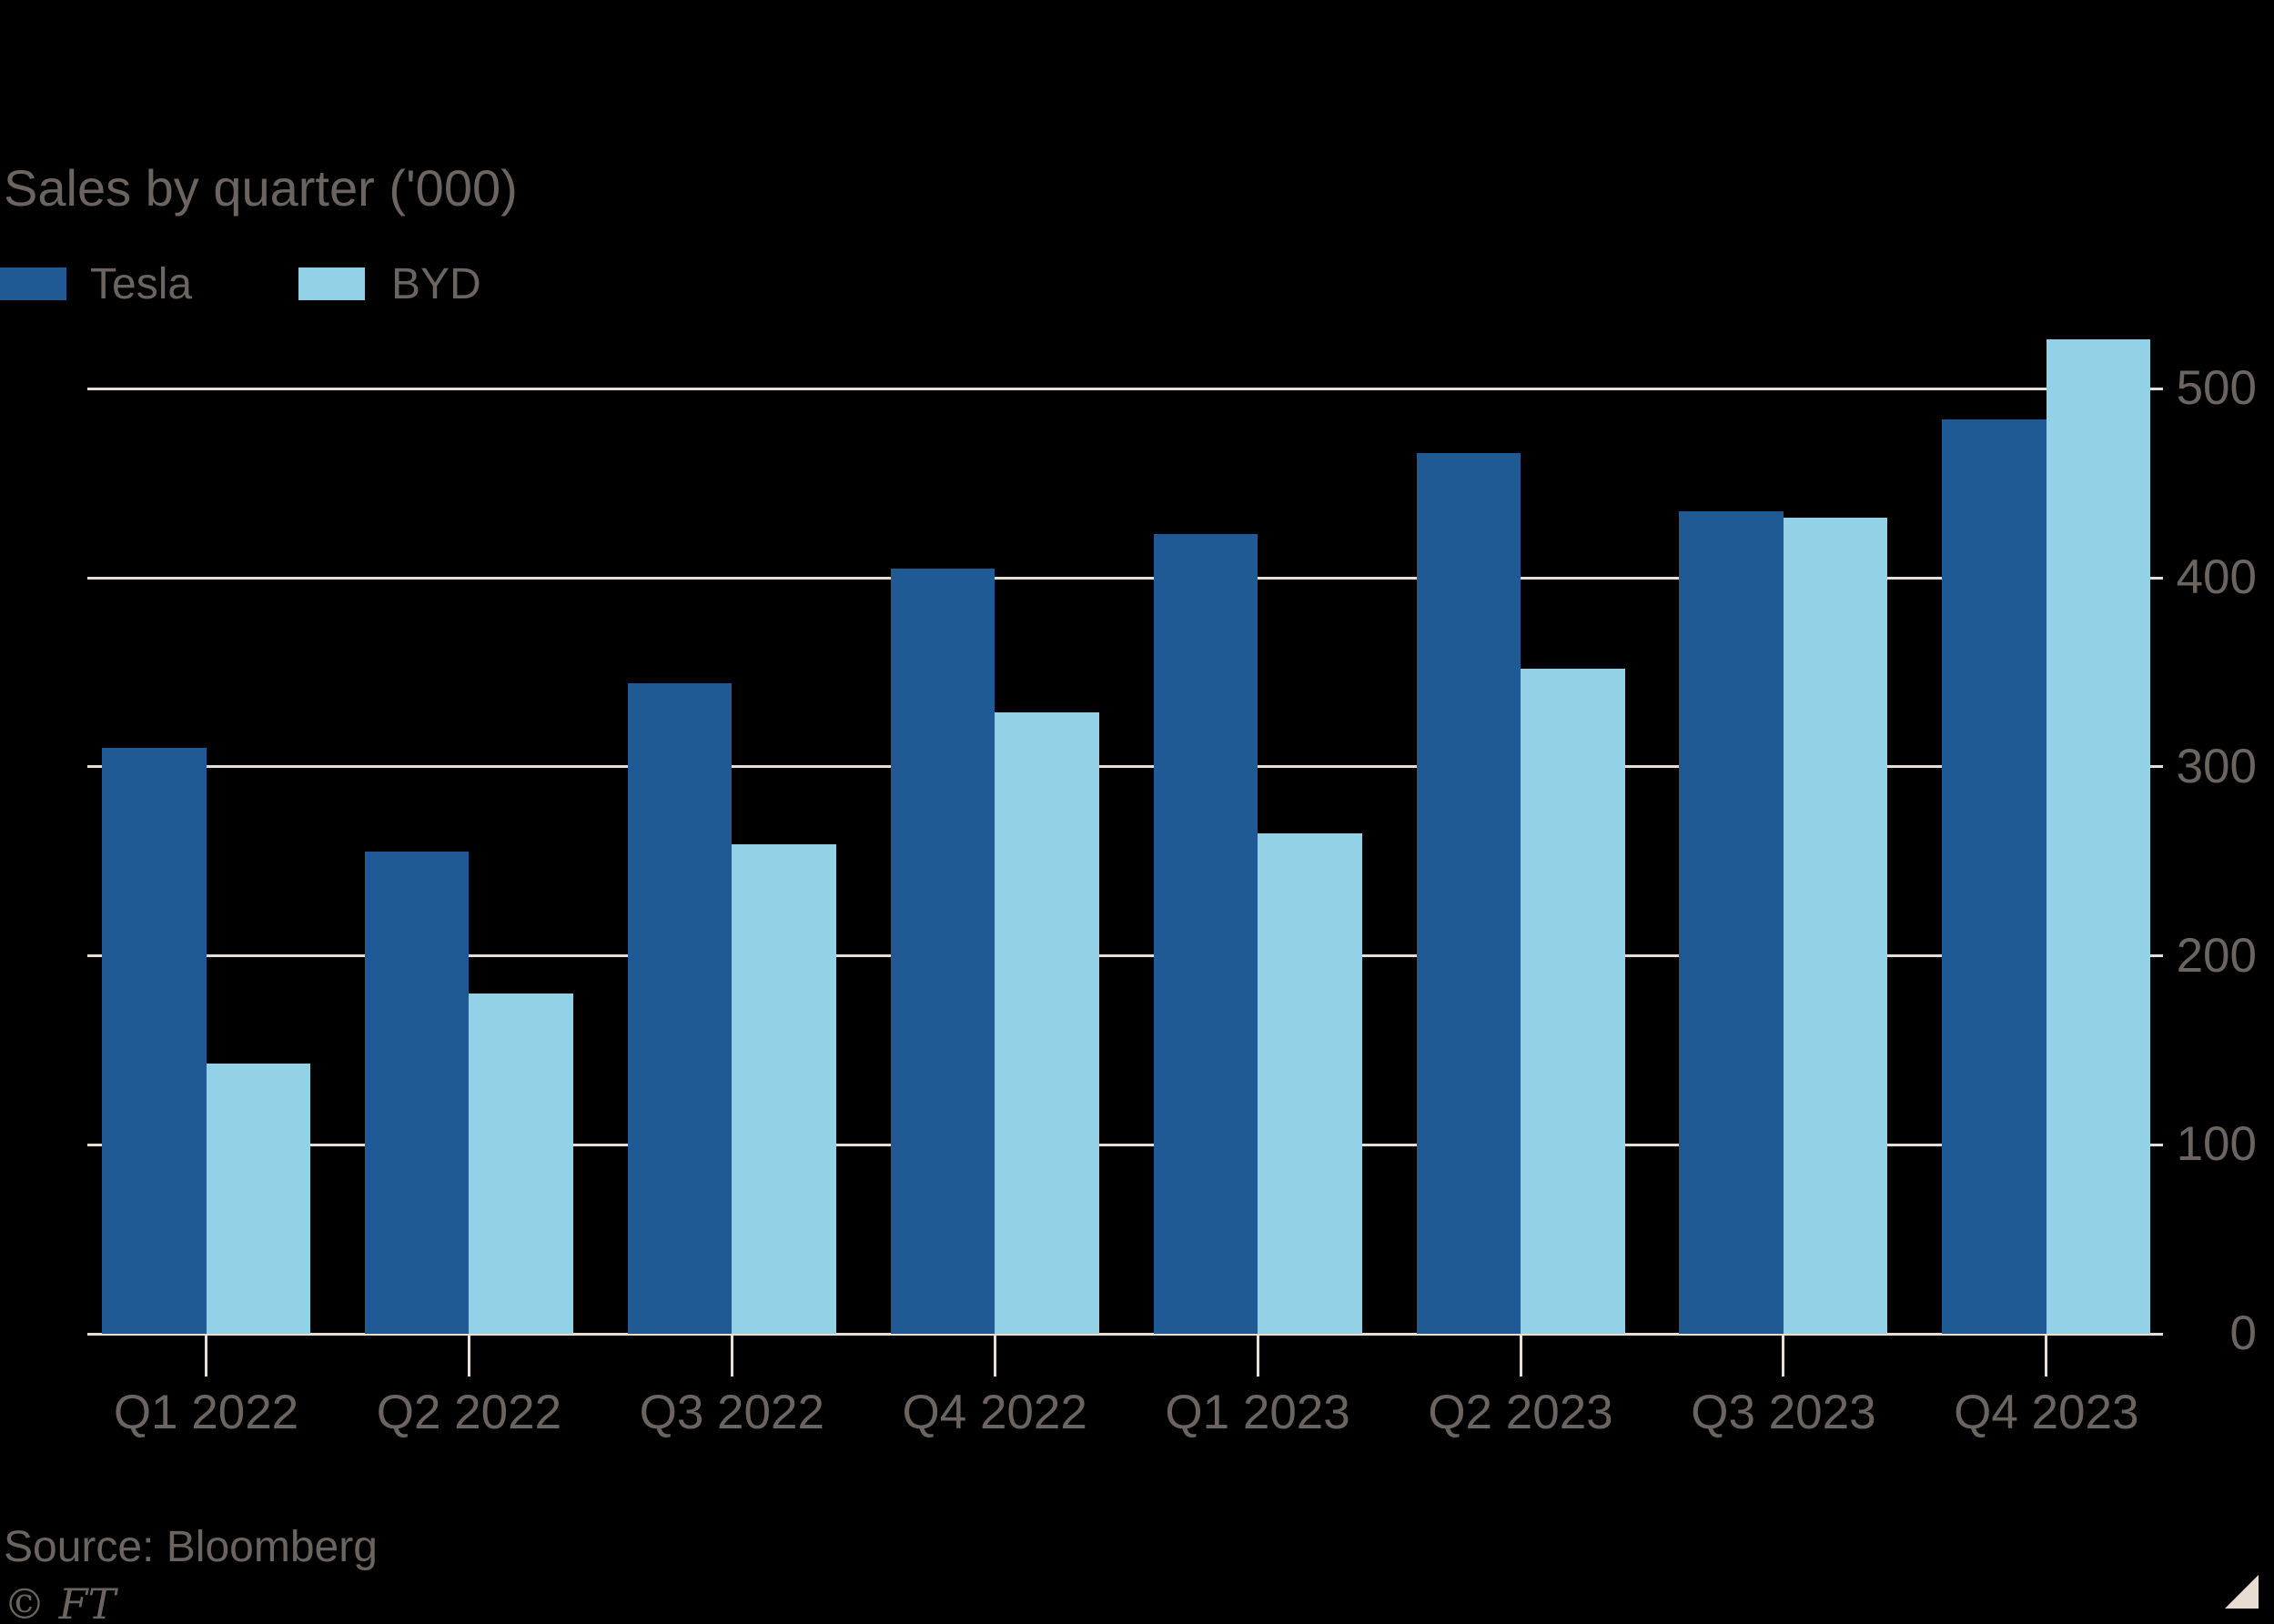 This screenshot has width=2274, height=1624. Describe the element at coordinates (2216, 388) in the screenshot. I see `y-axis-label-500: 500` at that location.